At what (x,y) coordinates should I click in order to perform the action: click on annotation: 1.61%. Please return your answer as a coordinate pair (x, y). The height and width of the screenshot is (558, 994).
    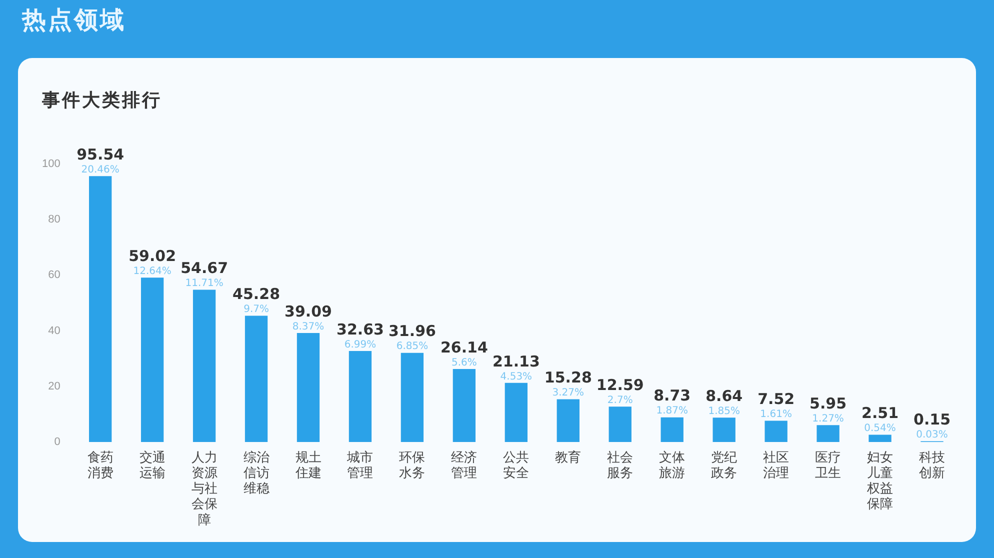
    Looking at the image, I should click on (776, 414).